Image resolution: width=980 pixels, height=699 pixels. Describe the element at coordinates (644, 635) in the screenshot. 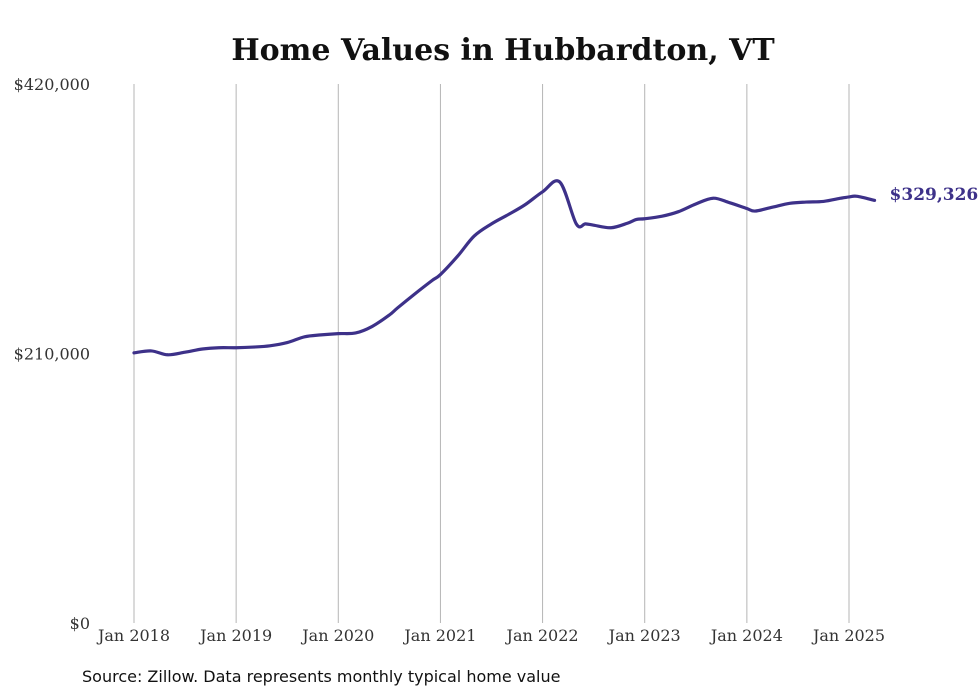

I see `x-tick-label: Jan 2023` at that location.